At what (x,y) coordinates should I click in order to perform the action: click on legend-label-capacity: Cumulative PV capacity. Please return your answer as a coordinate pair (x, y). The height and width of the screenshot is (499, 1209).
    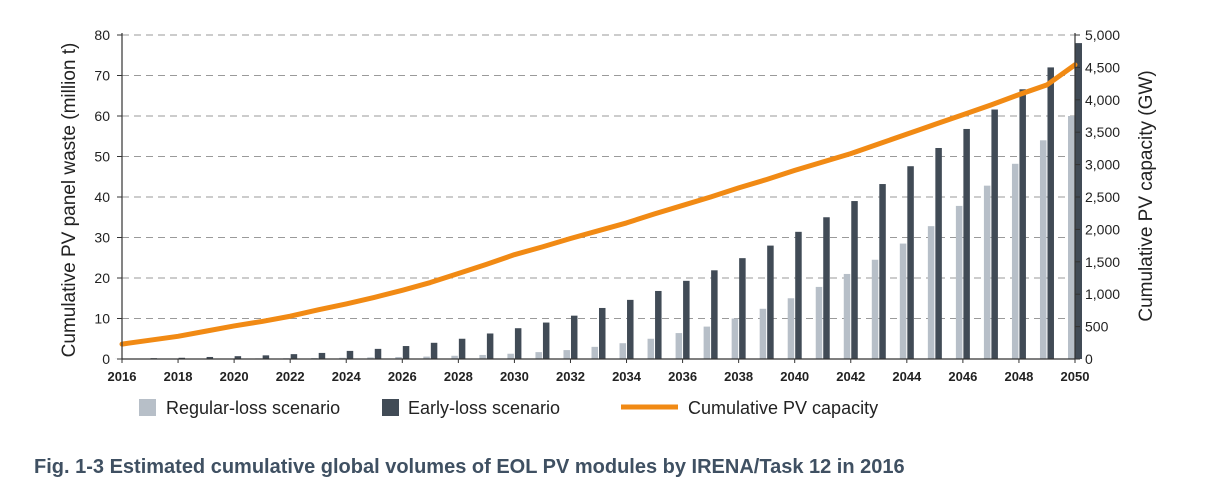
    Looking at the image, I should click on (783, 408).